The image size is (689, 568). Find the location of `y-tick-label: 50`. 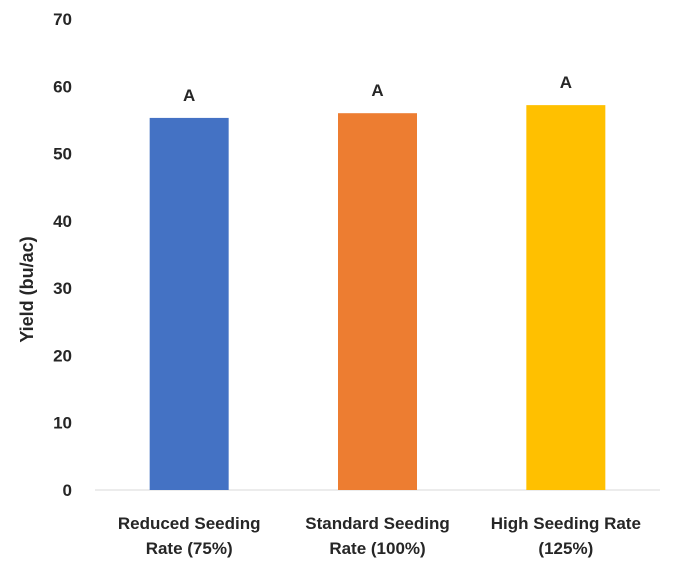

y-tick-label: 50 is located at coordinates (62, 154).